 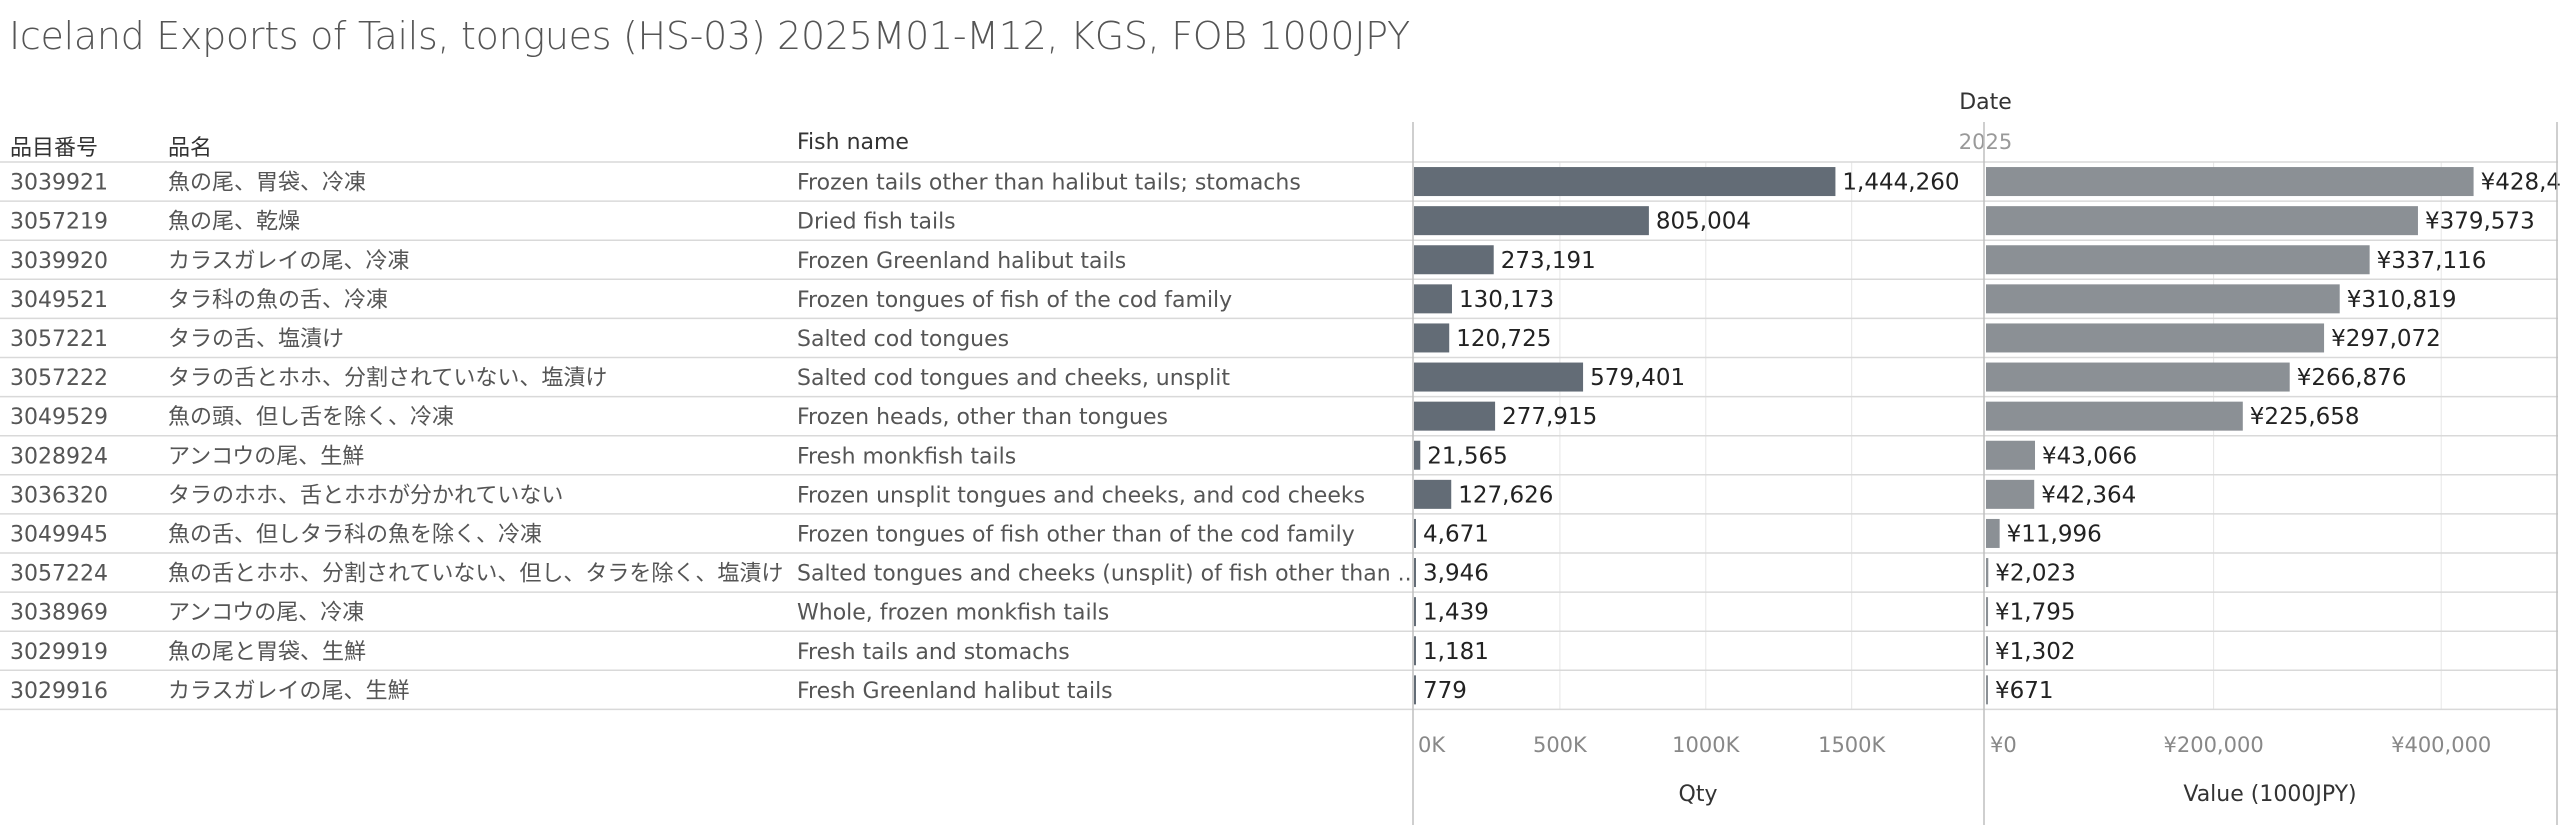 I want to click on qty-tick-label: 1000K, so click(x=1706, y=745).